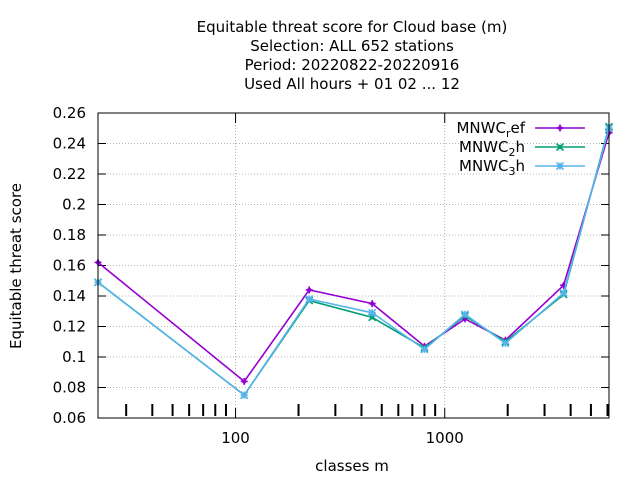 Image resolution: width=640 pixels, height=480 pixels. I want to click on x-tick-label: 100, so click(235, 438).